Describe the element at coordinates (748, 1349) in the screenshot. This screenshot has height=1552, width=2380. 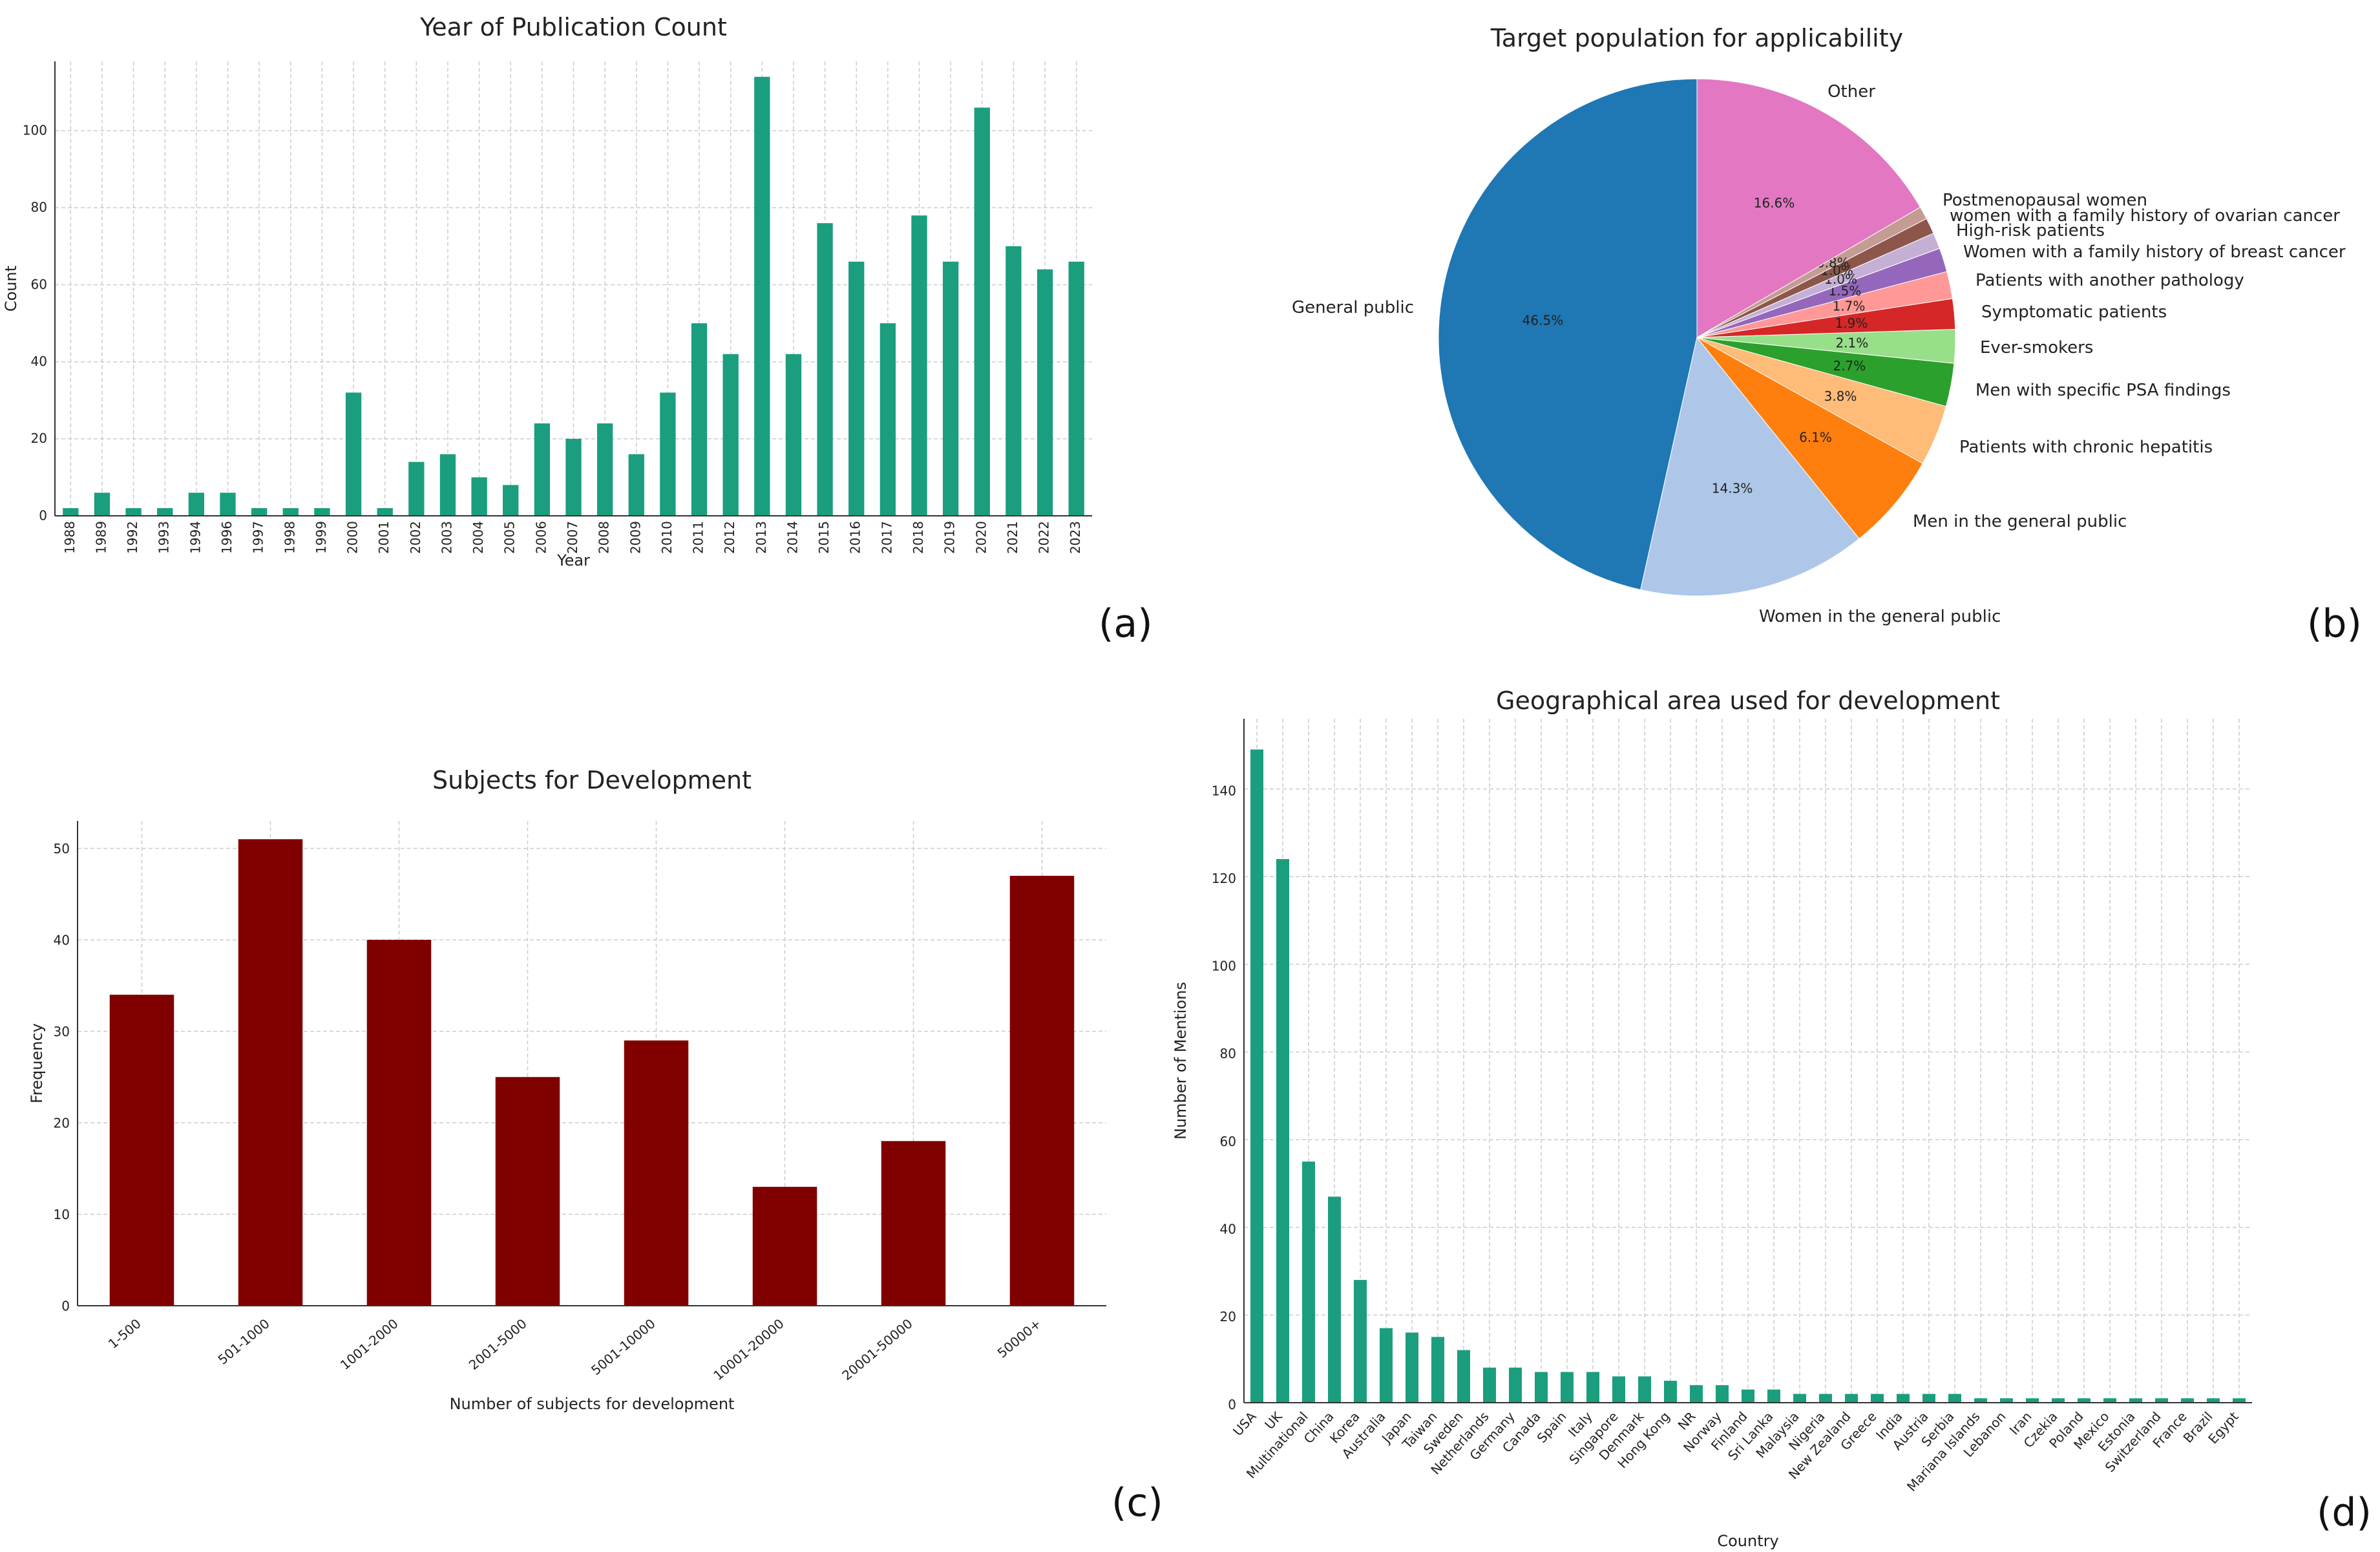
I see `x-tick-label: 10001-20000` at that location.